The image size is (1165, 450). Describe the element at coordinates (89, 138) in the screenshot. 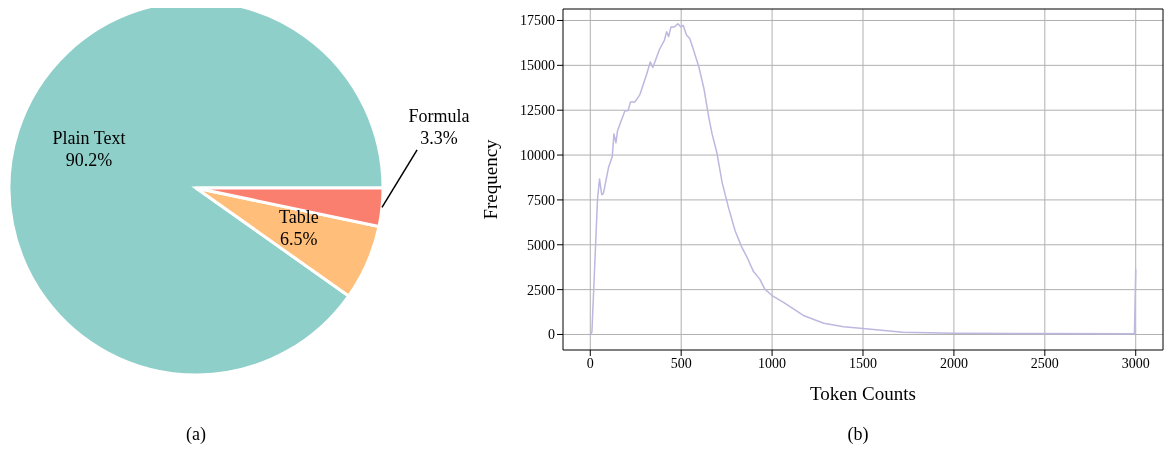

I see `slice-label: Plain Text` at that location.